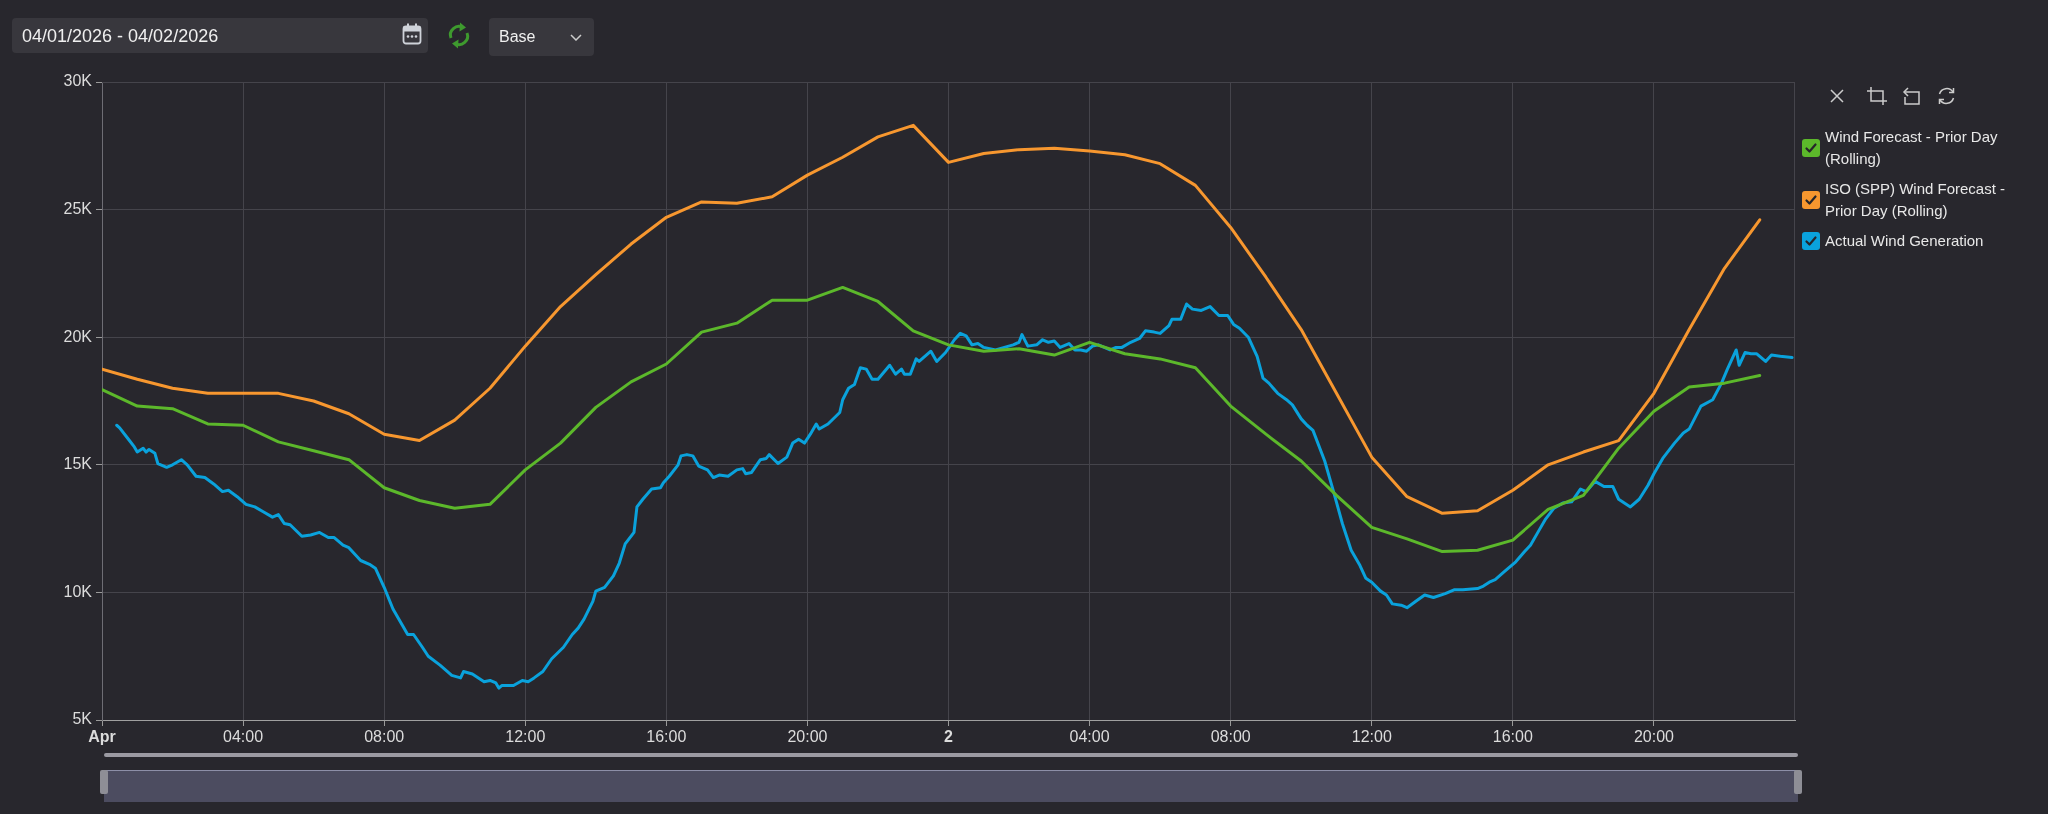  I want to click on y-tick-label: 5K, so click(82, 719).